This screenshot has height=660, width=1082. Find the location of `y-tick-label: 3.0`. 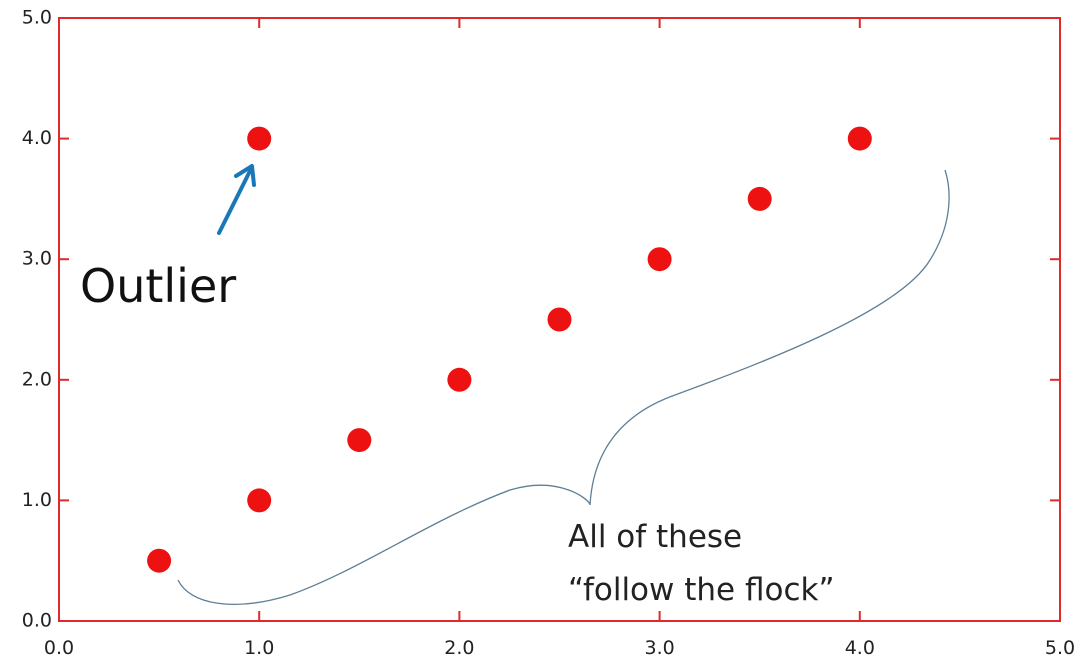

y-tick-label: 3.0 is located at coordinates (37, 259).